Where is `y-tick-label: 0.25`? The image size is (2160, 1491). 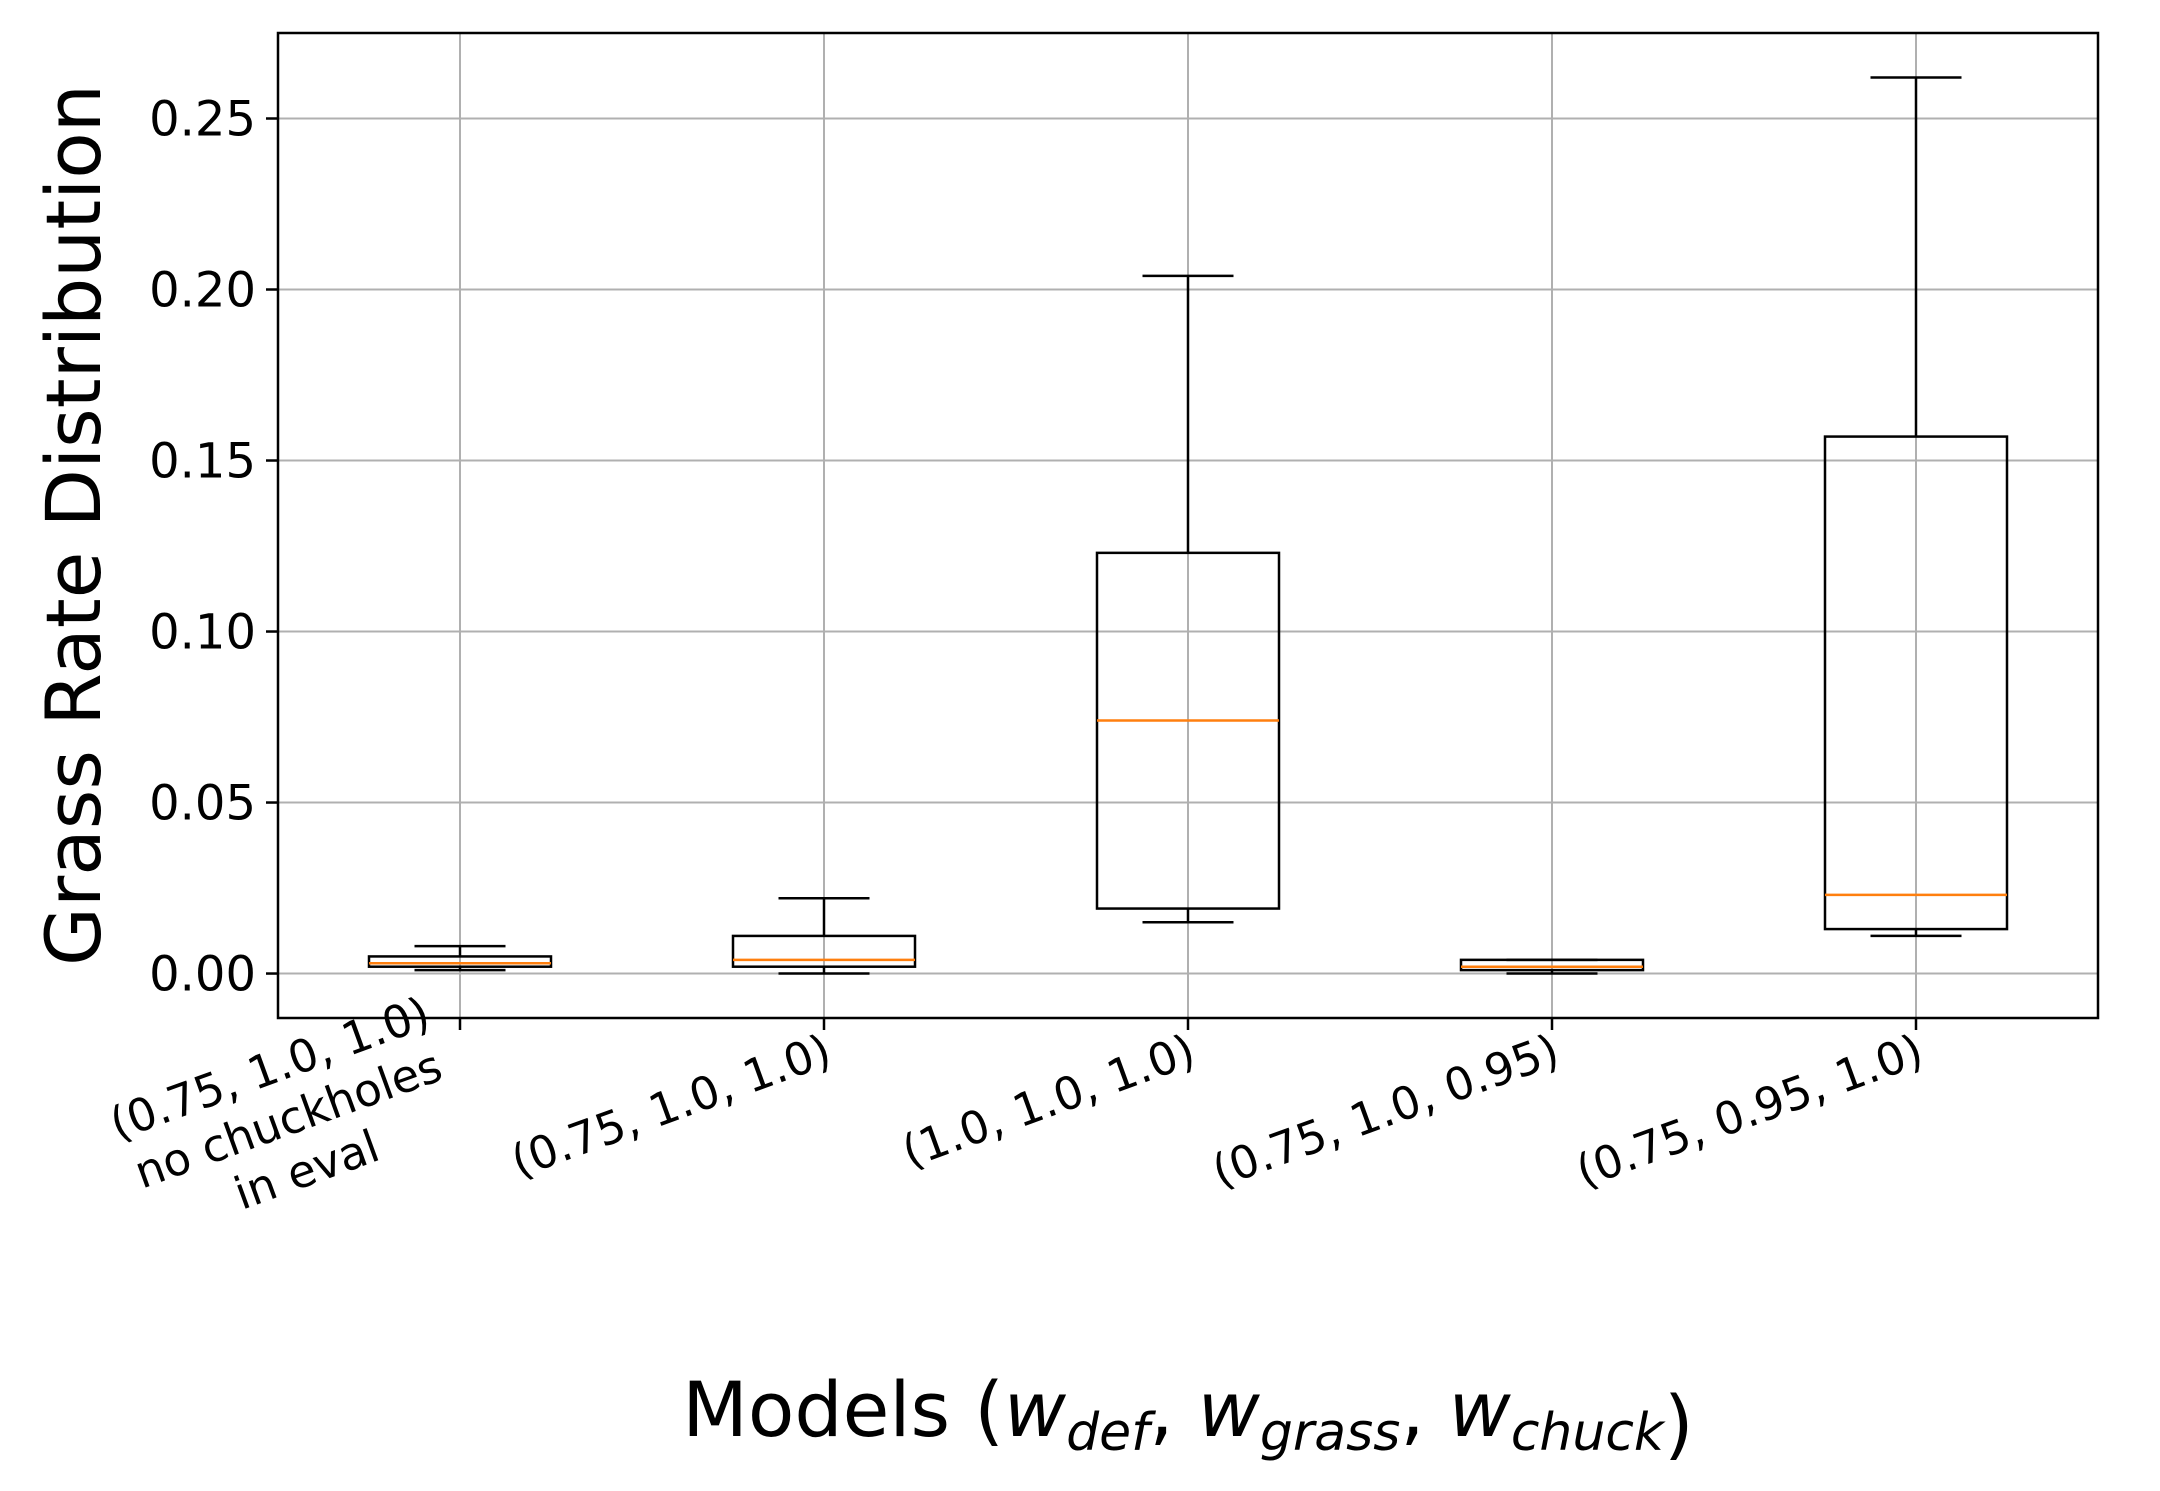
y-tick-label: 0.25 is located at coordinates (202, 120).